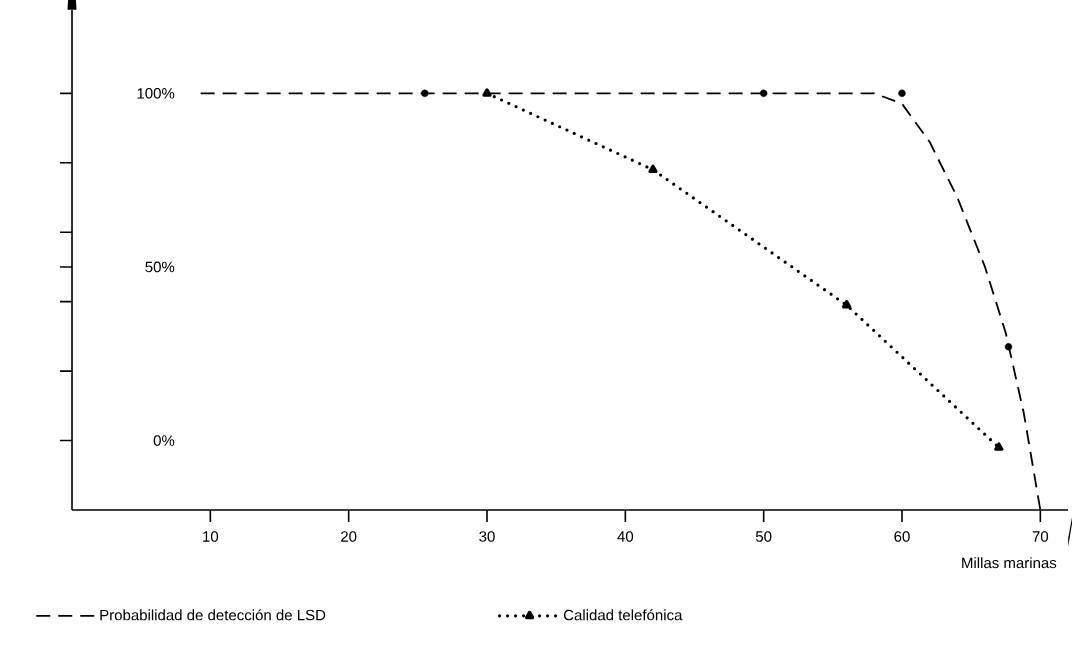  What do you see at coordinates (211, 536) in the screenshot?
I see `x-tick-label: 10` at bounding box center [211, 536].